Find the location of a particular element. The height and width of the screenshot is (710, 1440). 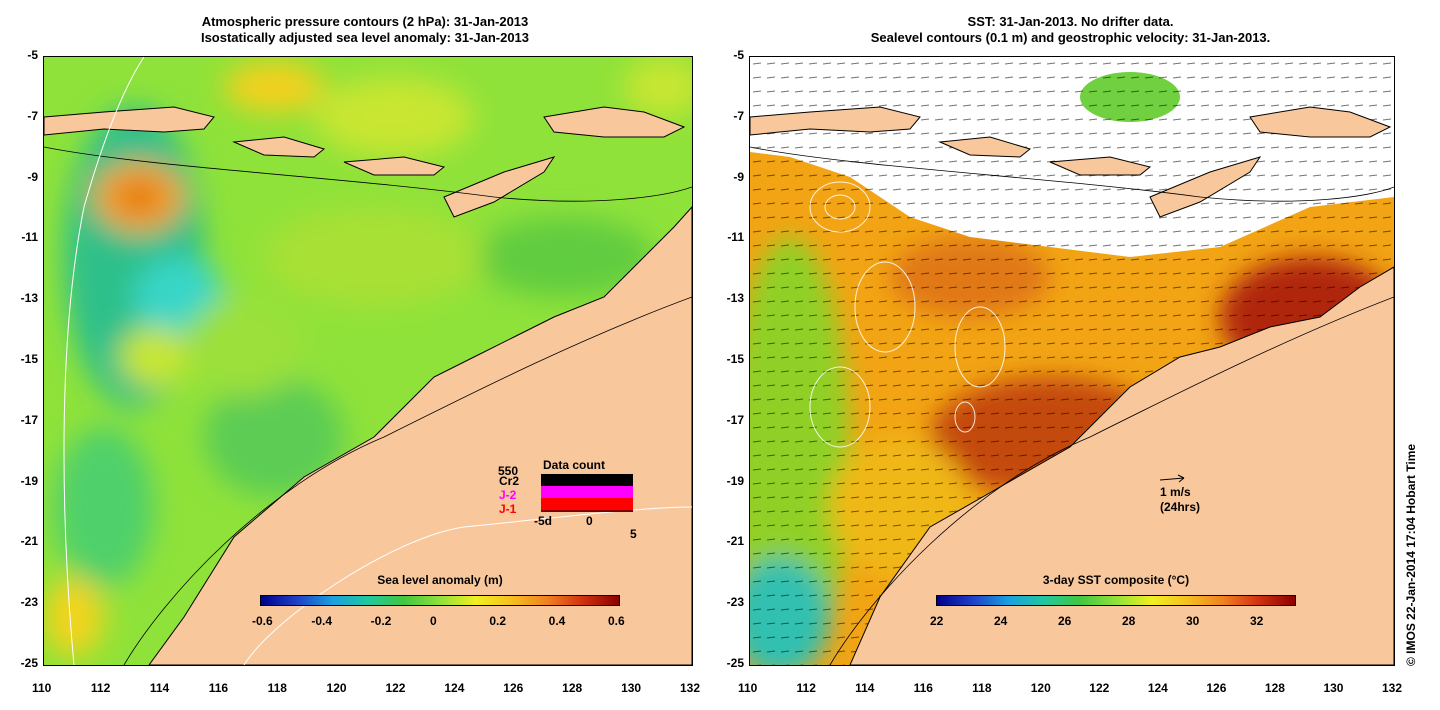

data-count-histogram is located at coordinates (587, 493).